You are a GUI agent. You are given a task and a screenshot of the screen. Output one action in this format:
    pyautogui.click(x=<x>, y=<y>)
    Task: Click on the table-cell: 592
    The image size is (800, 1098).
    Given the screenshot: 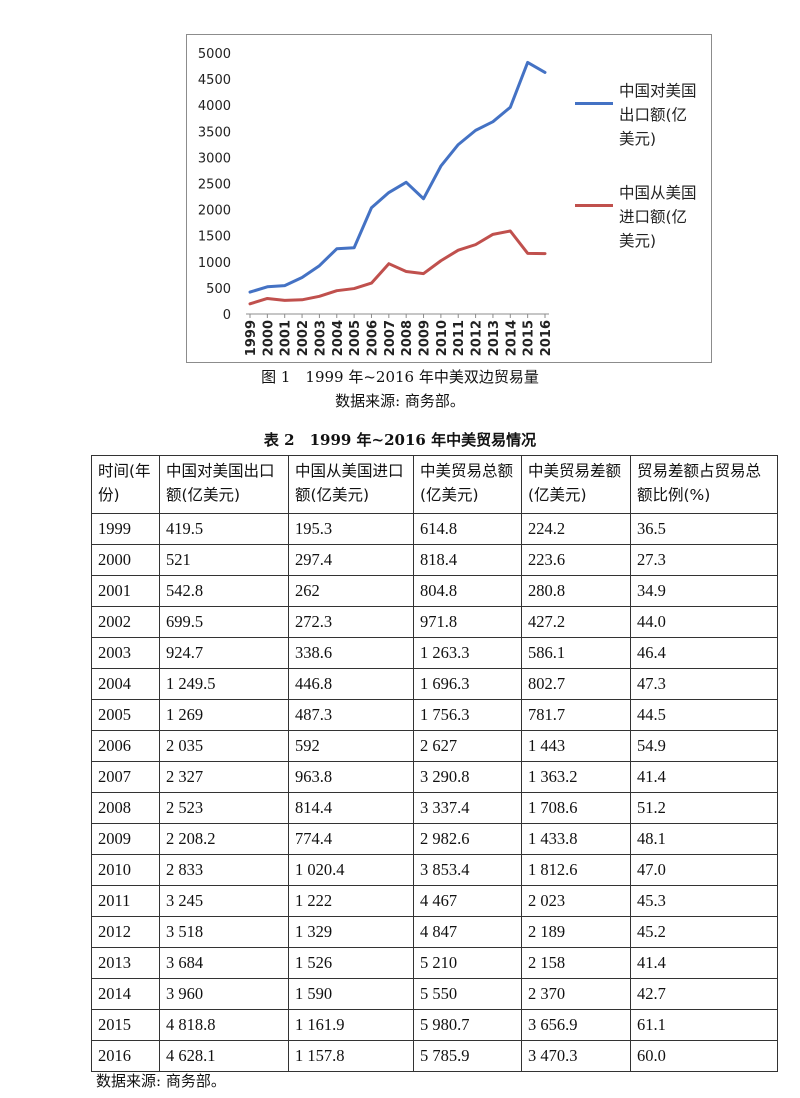 What is the action you would take?
    pyautogui.click(x=351, y=746)
    